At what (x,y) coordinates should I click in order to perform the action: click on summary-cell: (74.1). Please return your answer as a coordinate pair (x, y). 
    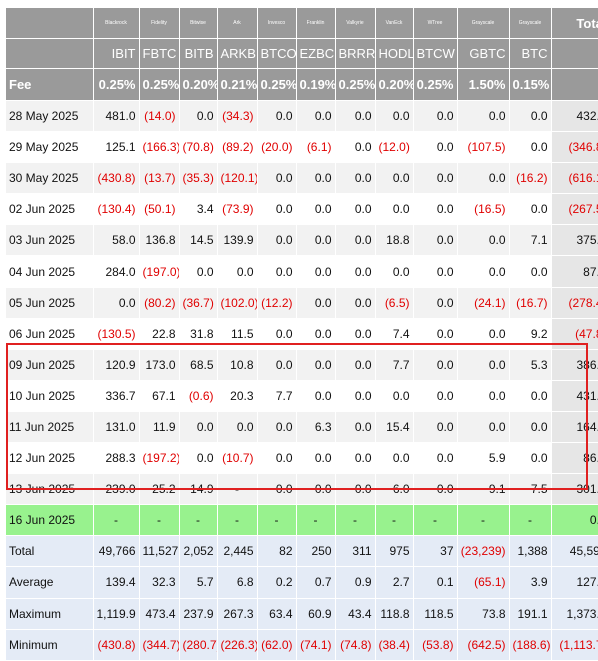
    Looking at the image, I should click on (316, 645).